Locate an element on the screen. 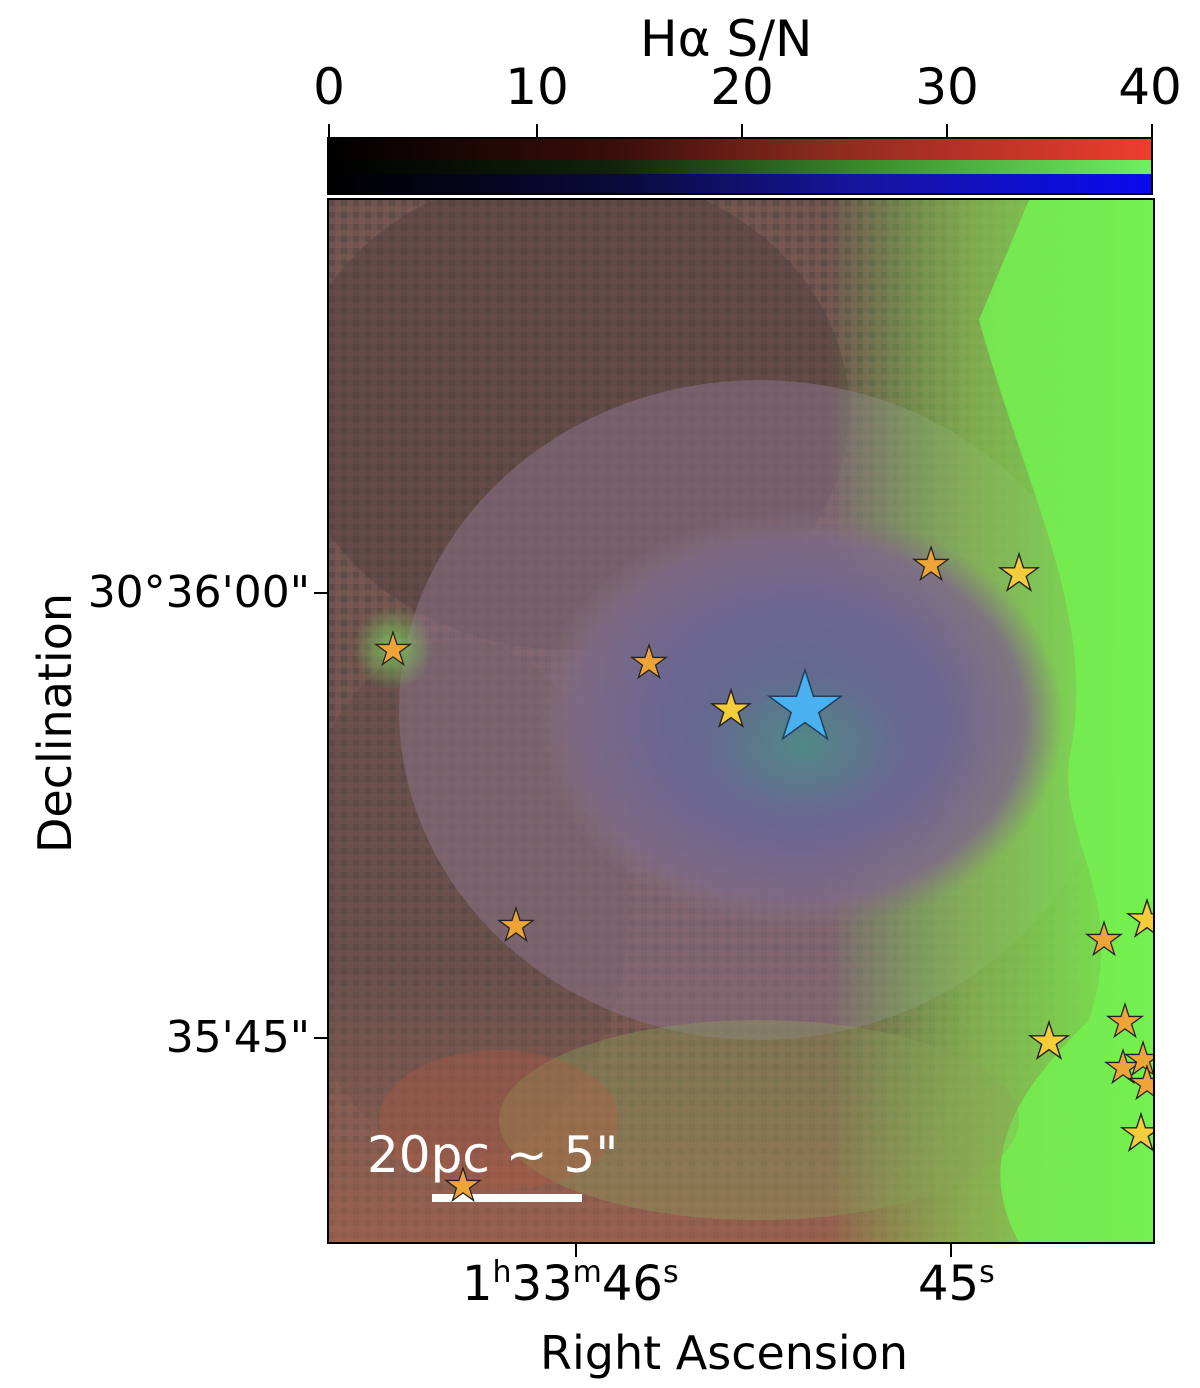 The image size is (1200, 1388). x-tick-label: 45s is located at coordinates (956, 1283).